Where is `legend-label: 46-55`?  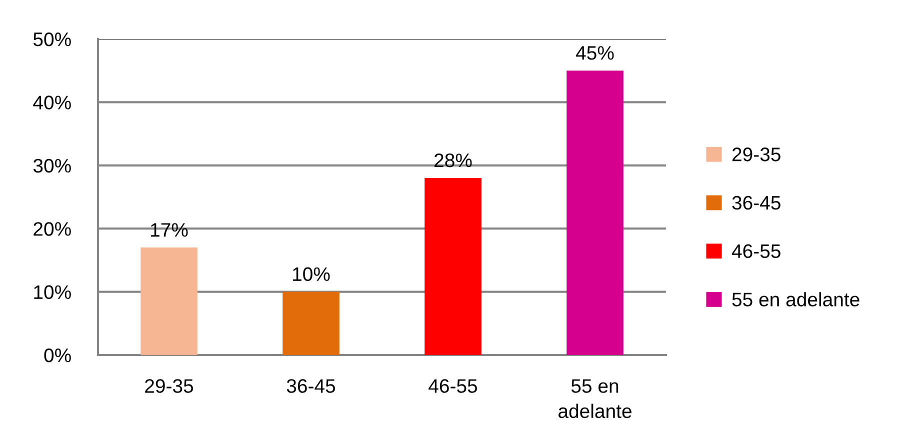
legend-label: 46-55 is located at coordinates (756, 251).